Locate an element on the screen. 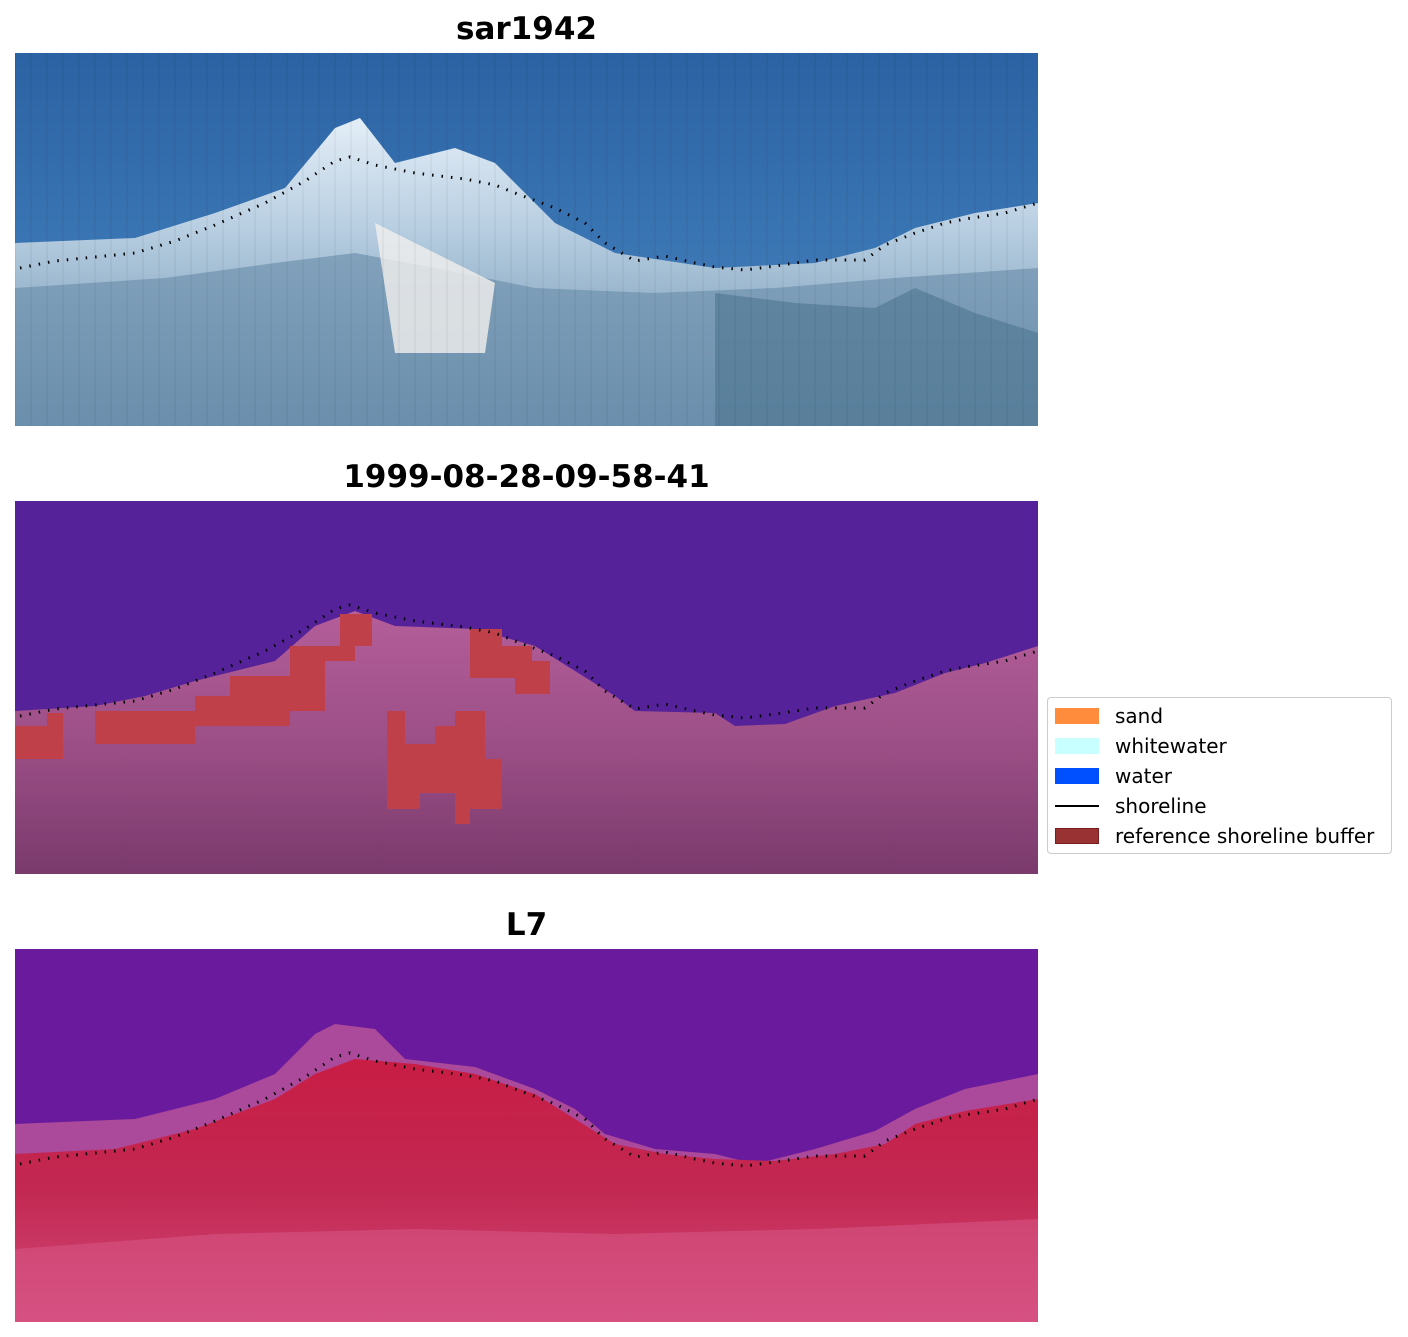 The width and height of the screenshot is (1408, 1337). legend-label: shoreline is located at coordinates (1161, 806).